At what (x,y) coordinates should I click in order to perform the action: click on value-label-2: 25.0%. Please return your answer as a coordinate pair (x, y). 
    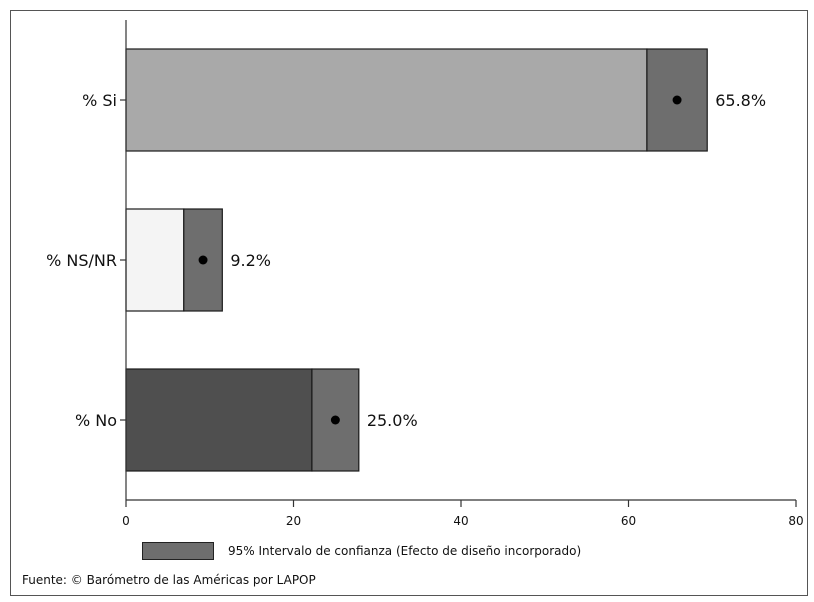
    Looking at the image, I should click on (392, 420).